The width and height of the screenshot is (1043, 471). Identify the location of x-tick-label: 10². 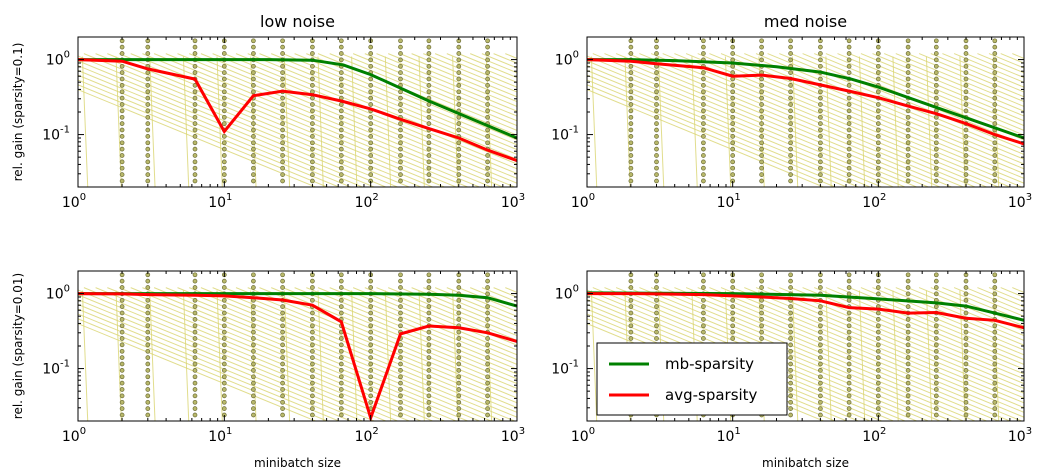
(367, 435).